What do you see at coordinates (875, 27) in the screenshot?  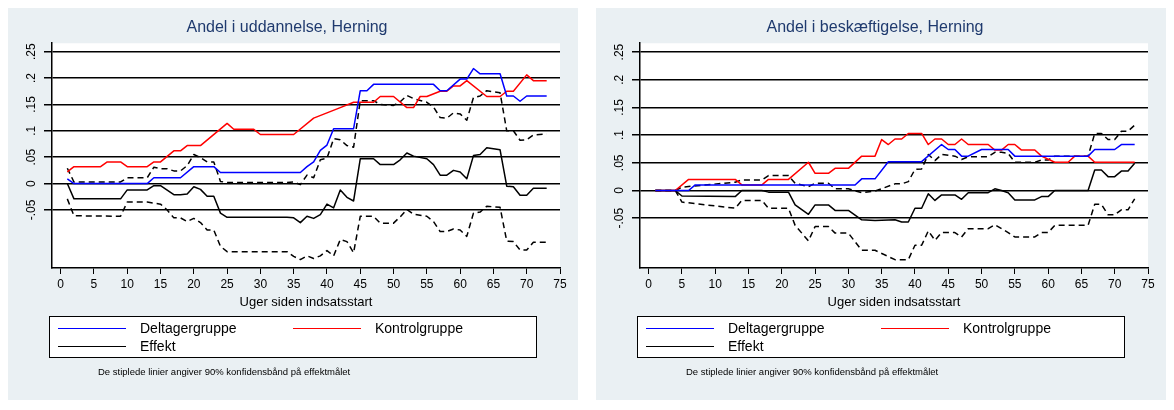 I see `chart-title: Andel i beskæftigelse, Herning` at bounding box center [875, 27].